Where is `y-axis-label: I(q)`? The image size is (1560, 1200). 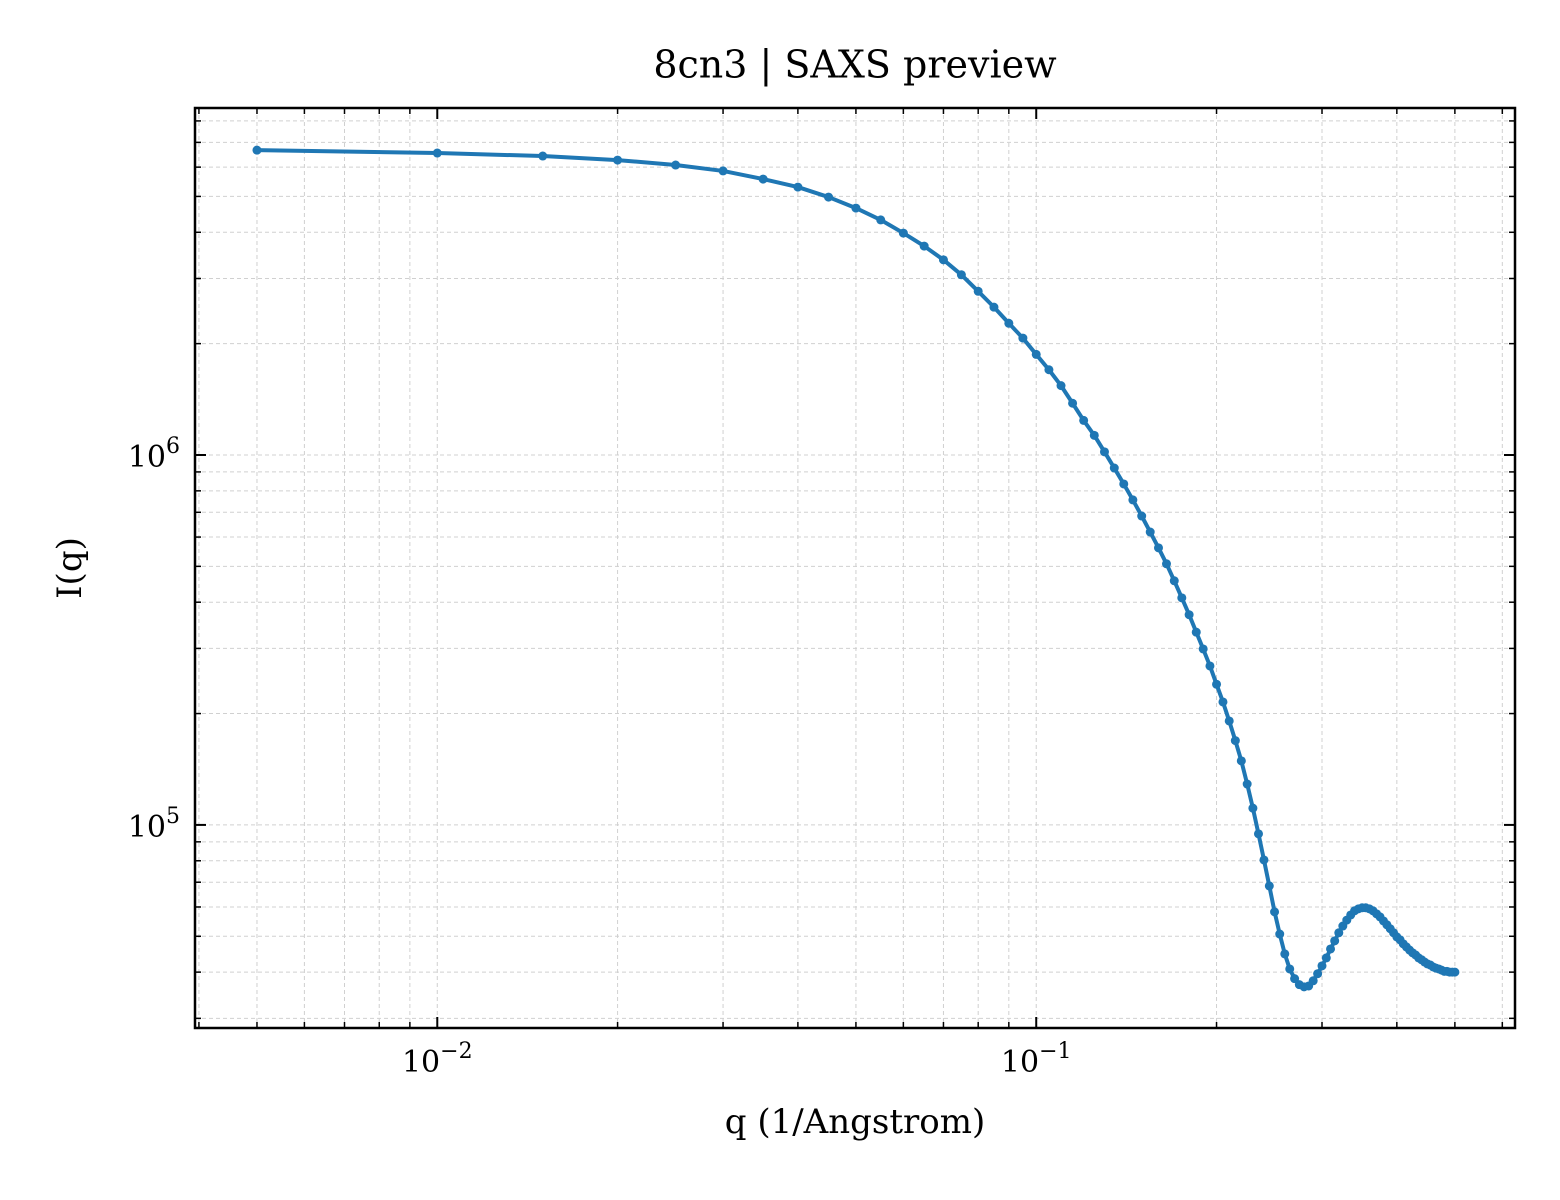 y-axis-label: I(q) is located at coordinates (70, 568).